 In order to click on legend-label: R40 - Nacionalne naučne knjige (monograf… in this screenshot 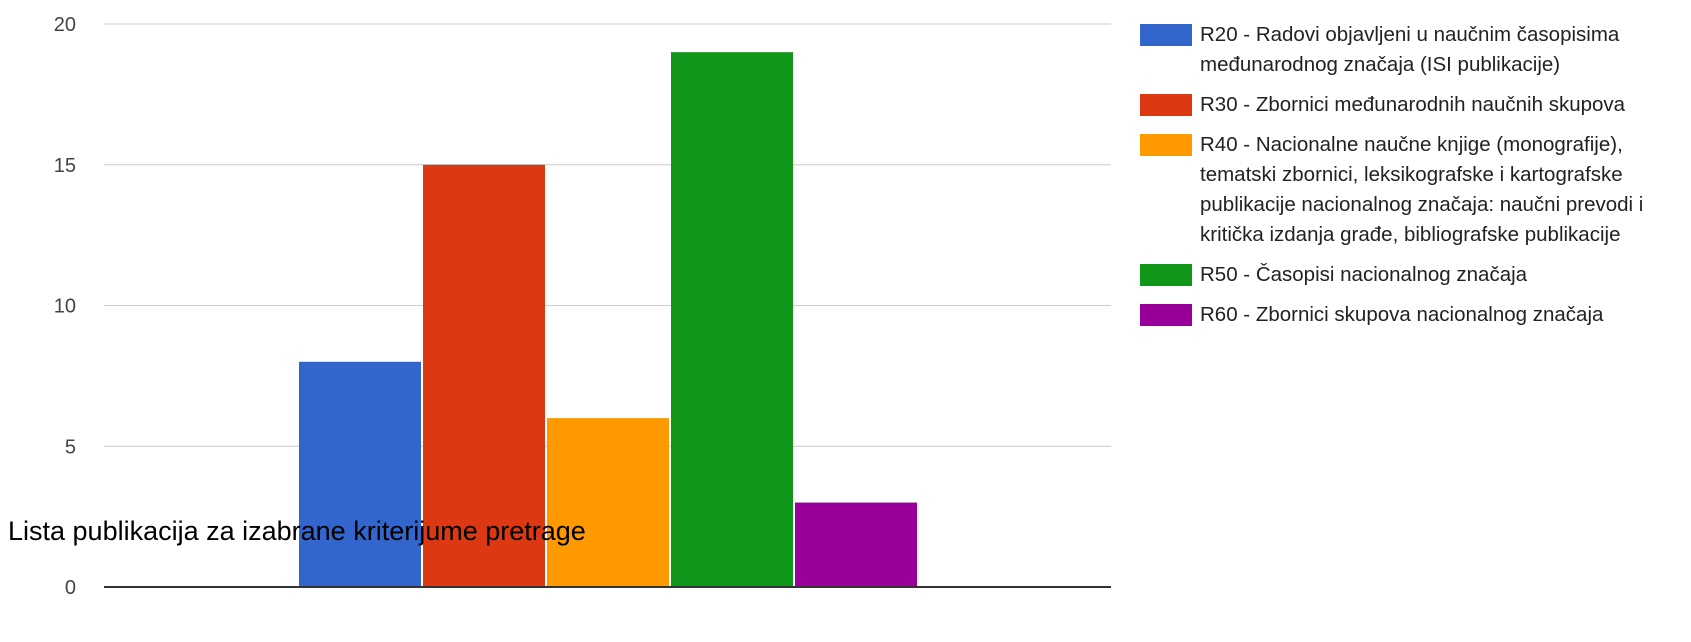, I will do `click(1422, 189)`.